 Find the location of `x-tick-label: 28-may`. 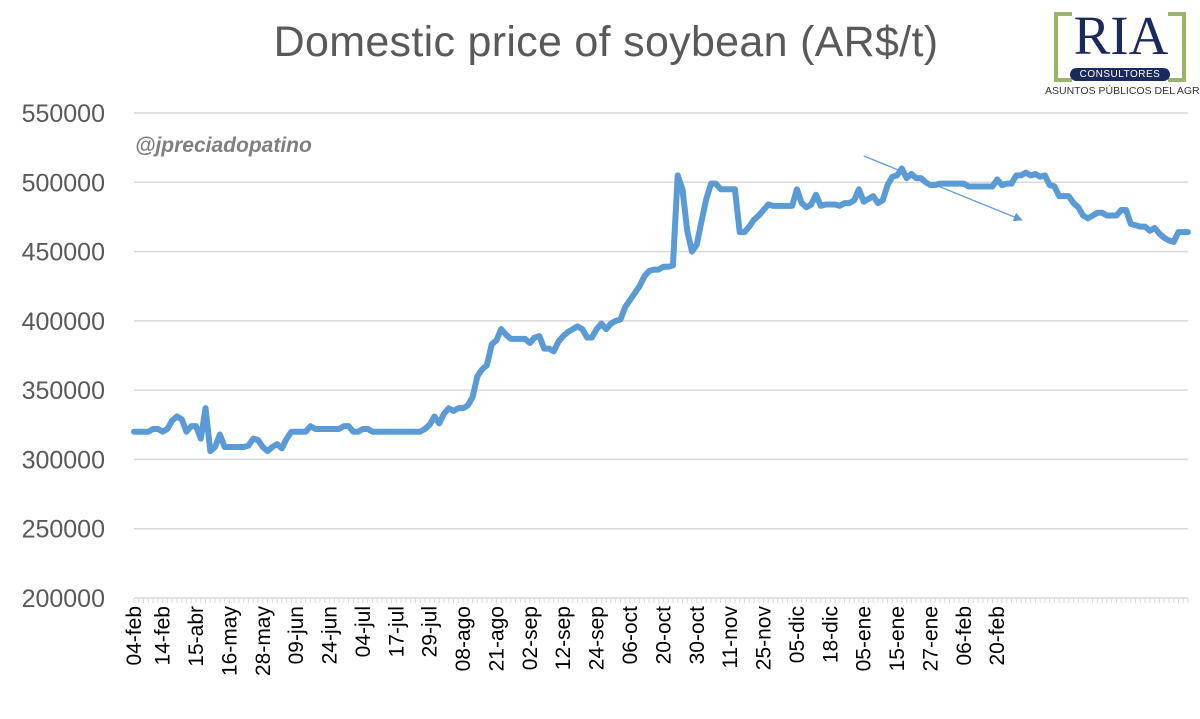

x-tick-label: 28-may is located at coordinates (263, 641).